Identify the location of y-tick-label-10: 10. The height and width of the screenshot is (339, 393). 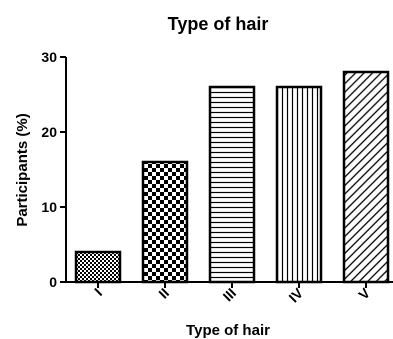
(49, 207).